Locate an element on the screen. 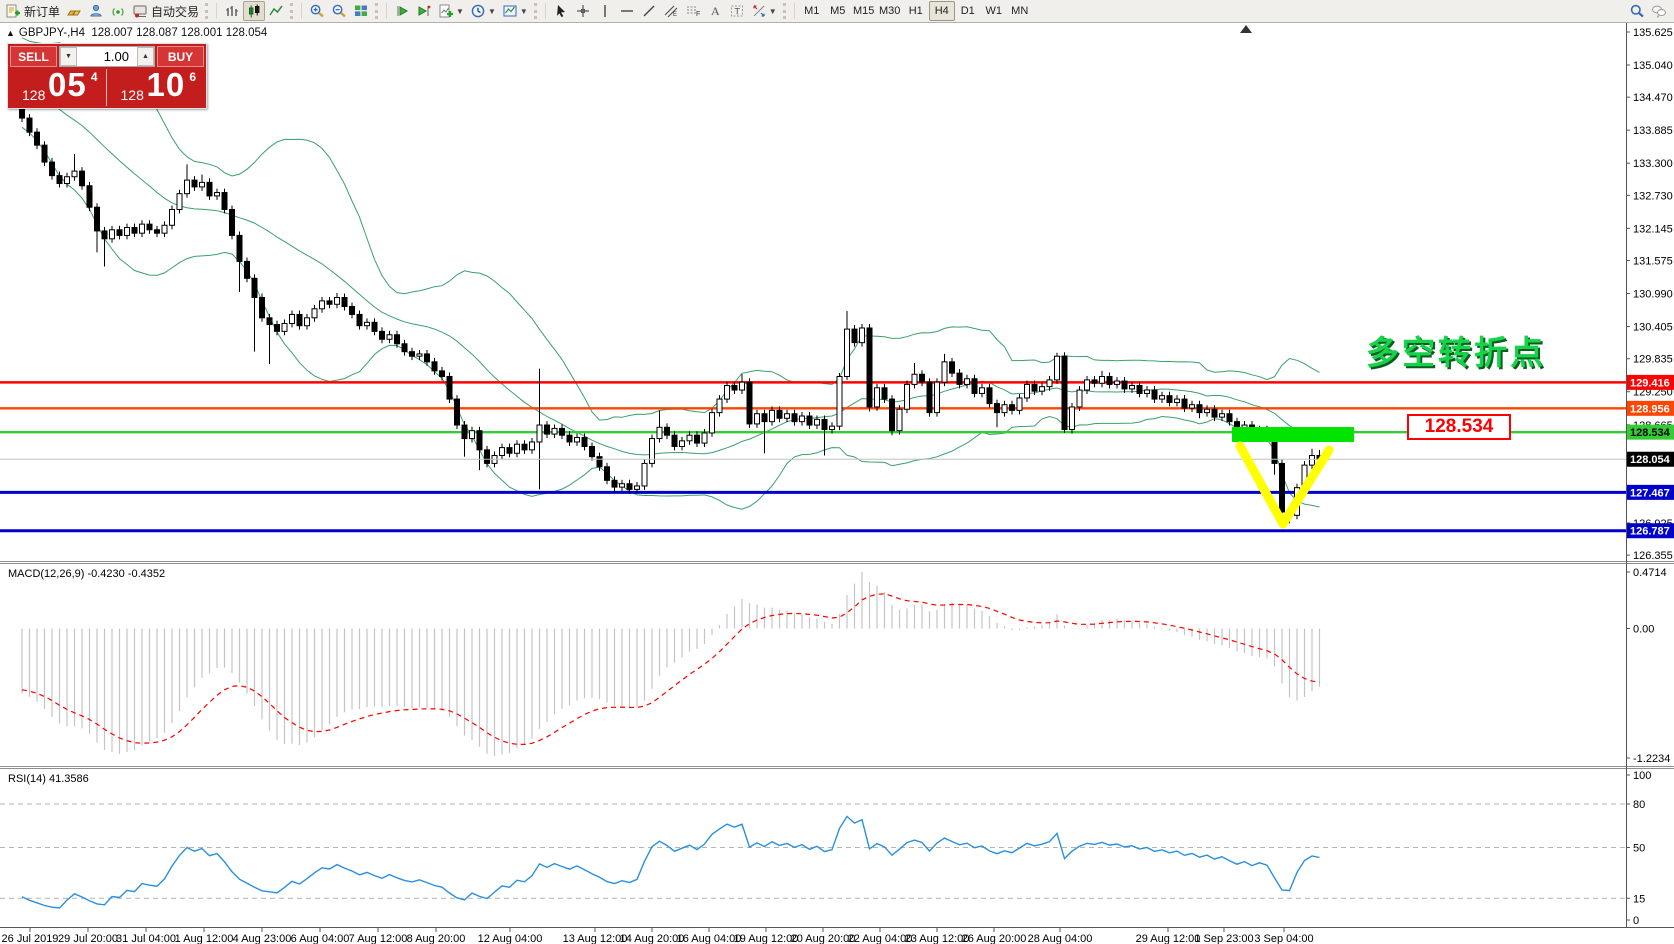  community-chat-button is located at coordinates (1659, 11).